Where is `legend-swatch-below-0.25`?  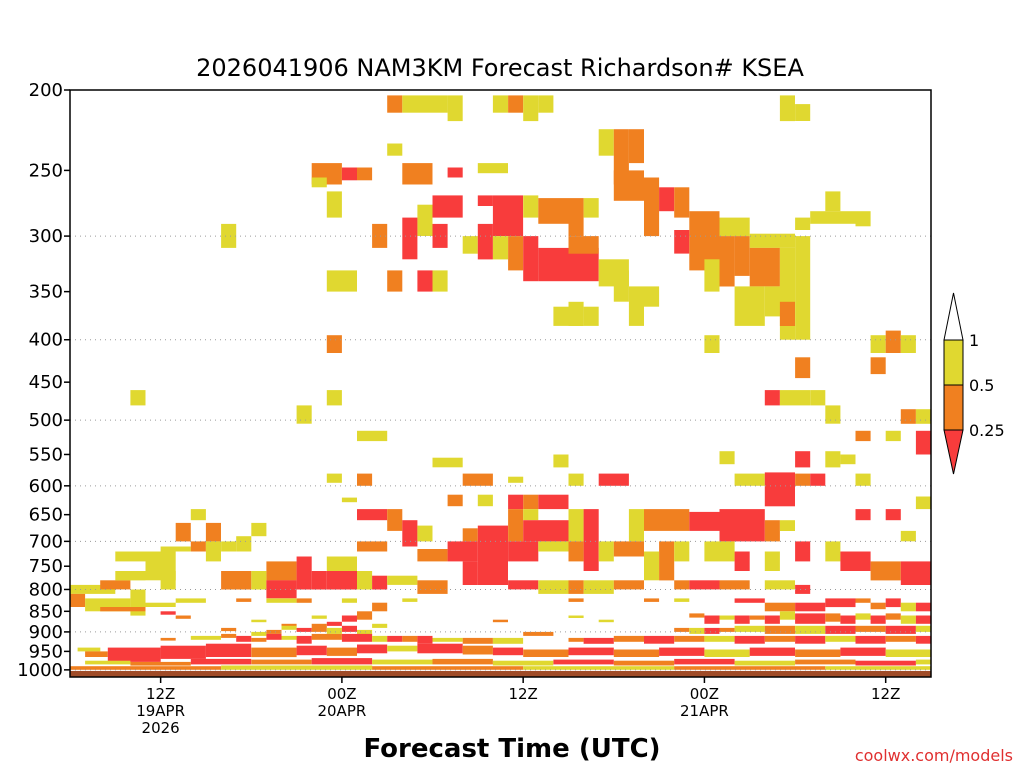 legend-swatch-below-0.25 is located at coordinates (953, 452).